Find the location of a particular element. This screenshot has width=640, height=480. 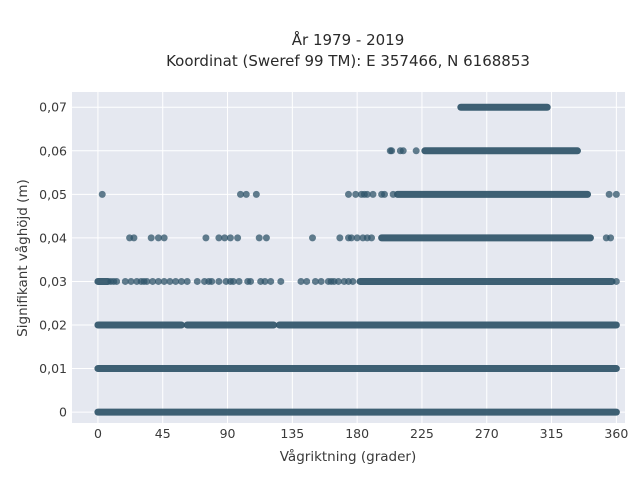

y-tick-label: 0,03 is located at coordinates (53, 281).